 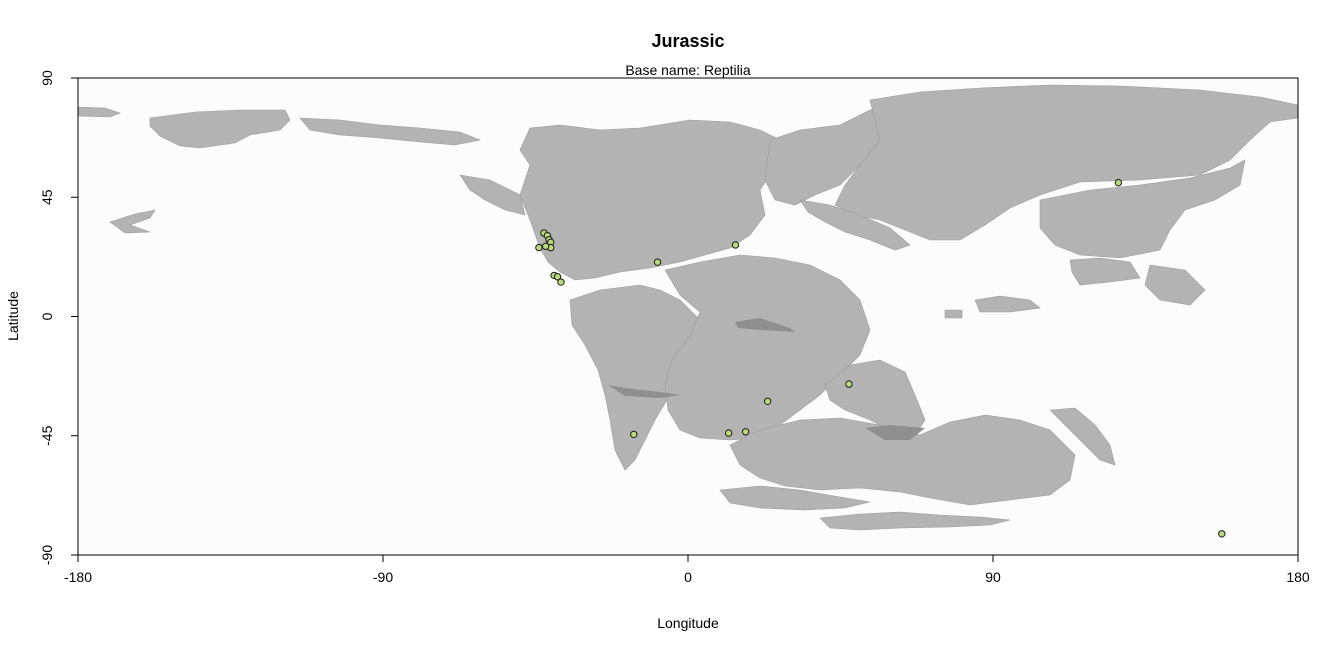 What do you see at coordinates (644, 391) in the screenshot?
I see `rift-zone-west` at bounding box center [644, 391].